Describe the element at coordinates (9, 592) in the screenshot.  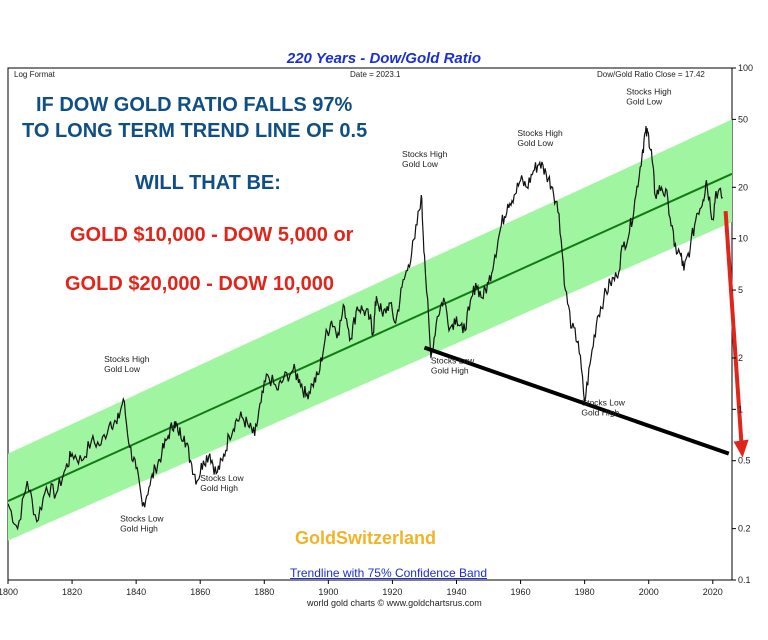
I see `x-tick-label-1800: 1800` at that location.